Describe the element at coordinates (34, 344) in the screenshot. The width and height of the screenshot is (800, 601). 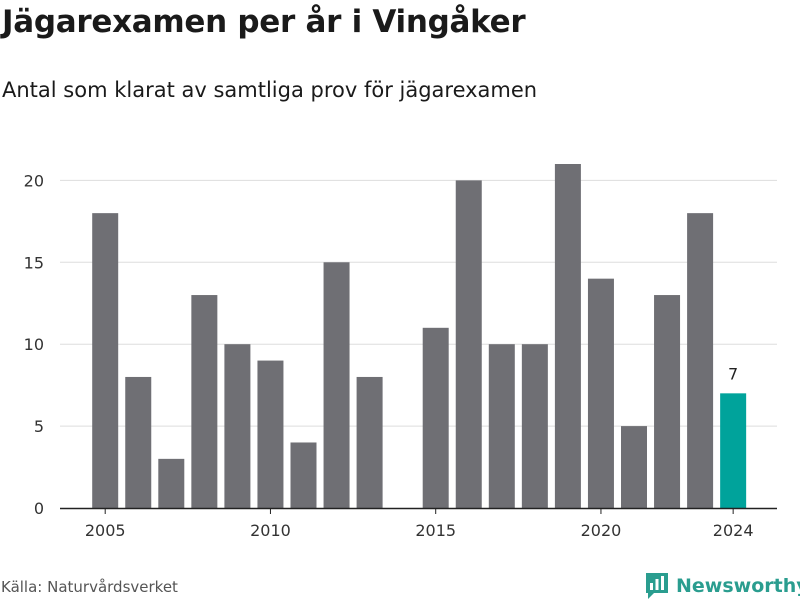
I see `y-tick-label: 10` at that location.